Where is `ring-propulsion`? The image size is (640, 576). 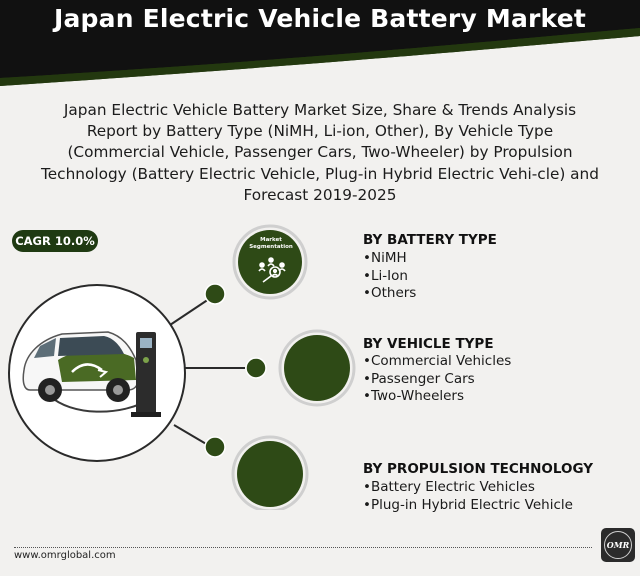 ring-propulsion is located at coordinates (270, 472).